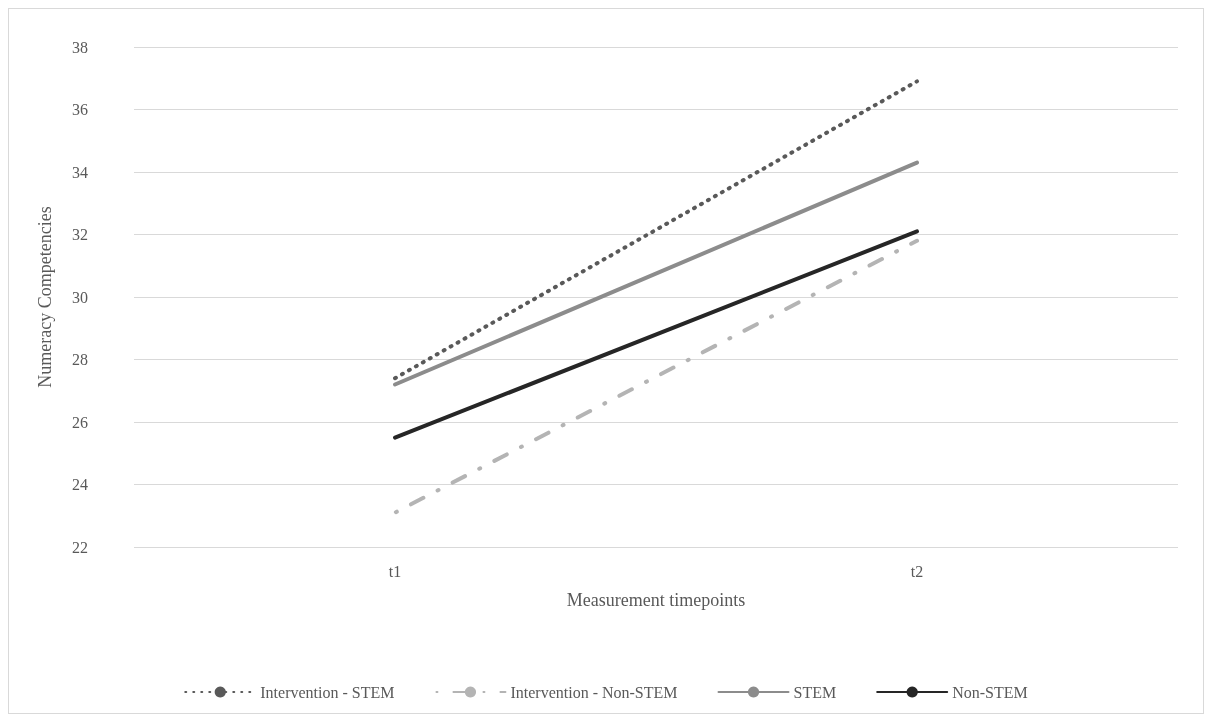 This screenshot has width=1212, height=722. What do you see at coordinates (45, 297) in the screenshot?
I see `y-axis-title: Numeracy Competencies` at bounding box center [45, 297].